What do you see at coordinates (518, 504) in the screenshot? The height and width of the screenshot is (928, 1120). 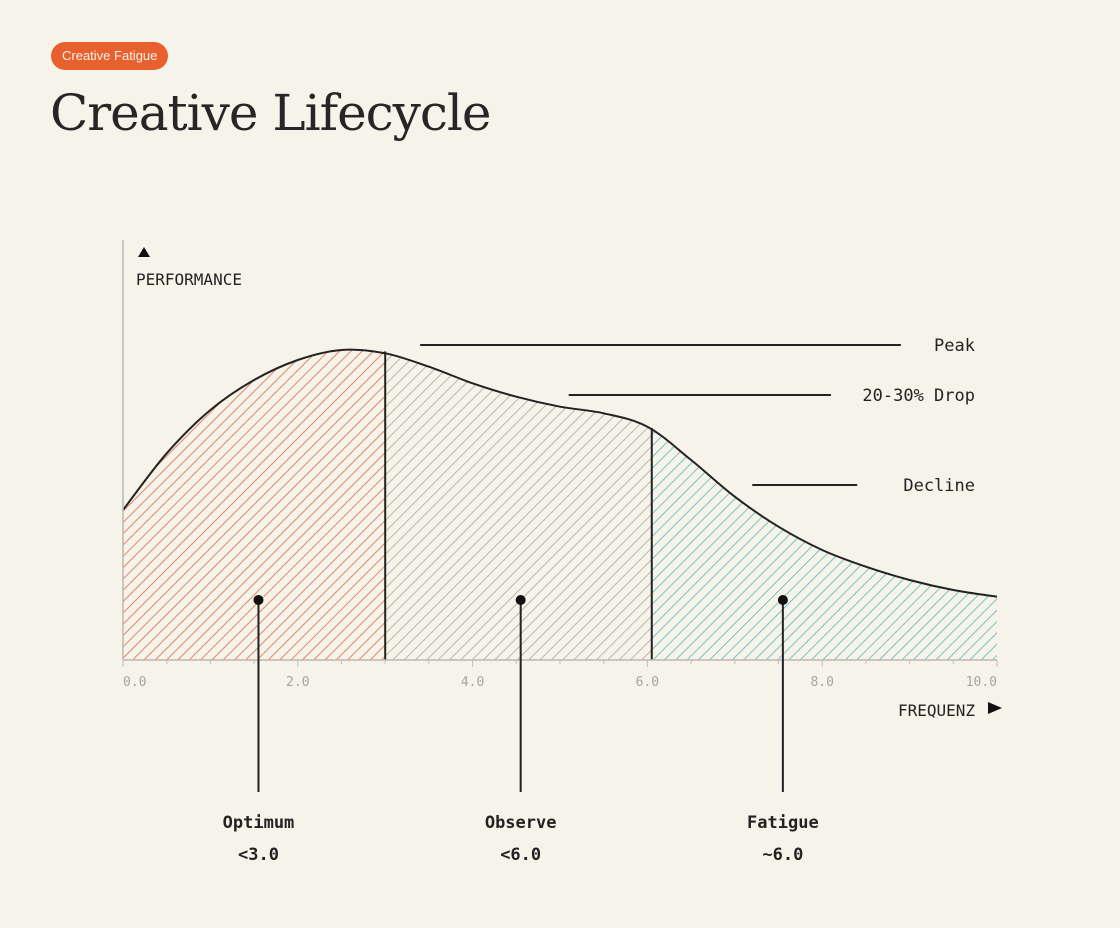 I see `zone-observe-area` at bounding box center [518, 504].